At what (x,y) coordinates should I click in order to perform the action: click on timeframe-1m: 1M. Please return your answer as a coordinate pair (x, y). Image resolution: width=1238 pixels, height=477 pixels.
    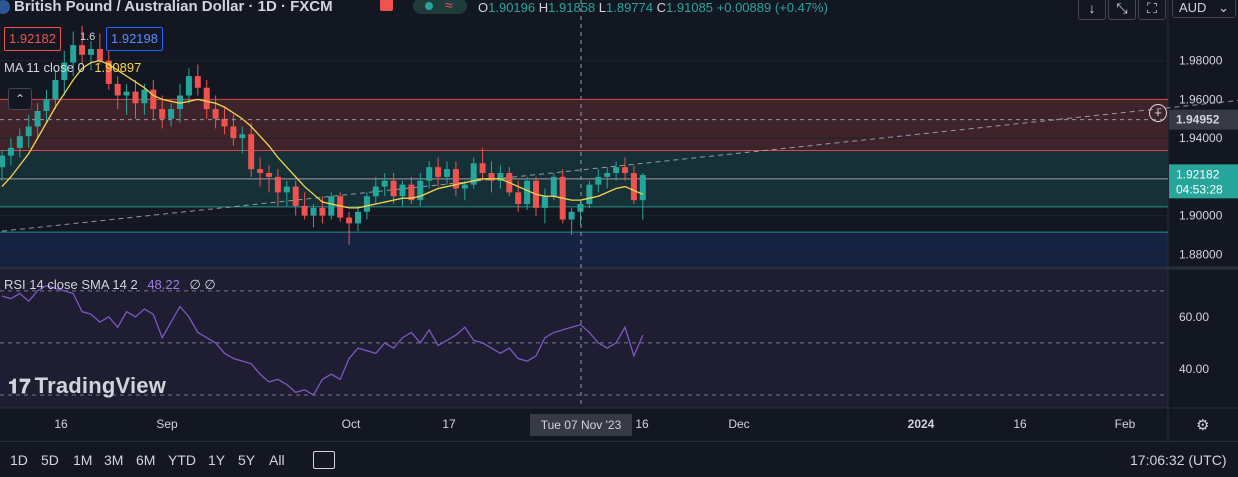
    Looking at the image, I should click on (83, 460).